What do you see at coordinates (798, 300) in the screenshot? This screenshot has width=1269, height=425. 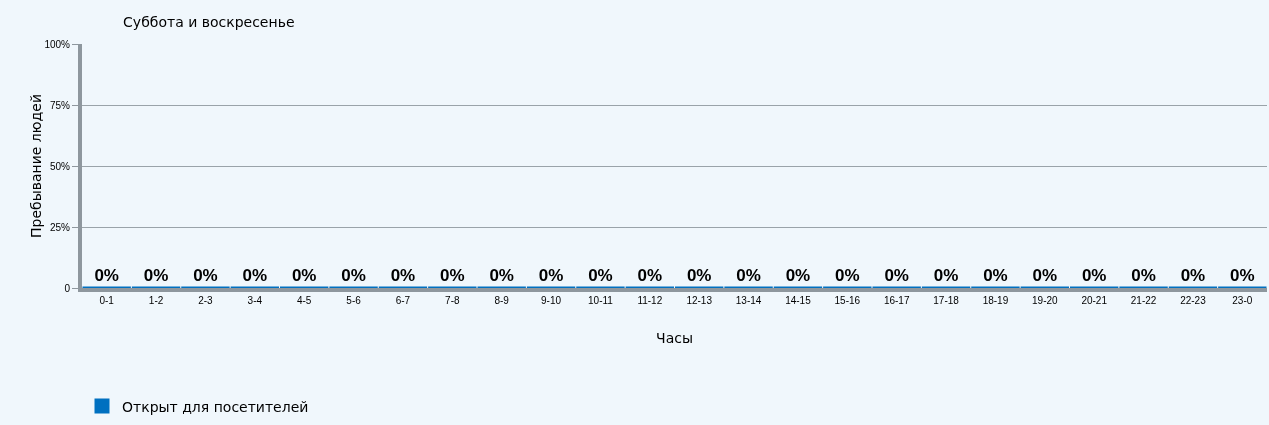 I see `x-tick-label: 14-15` at bounding box center [798, 300].